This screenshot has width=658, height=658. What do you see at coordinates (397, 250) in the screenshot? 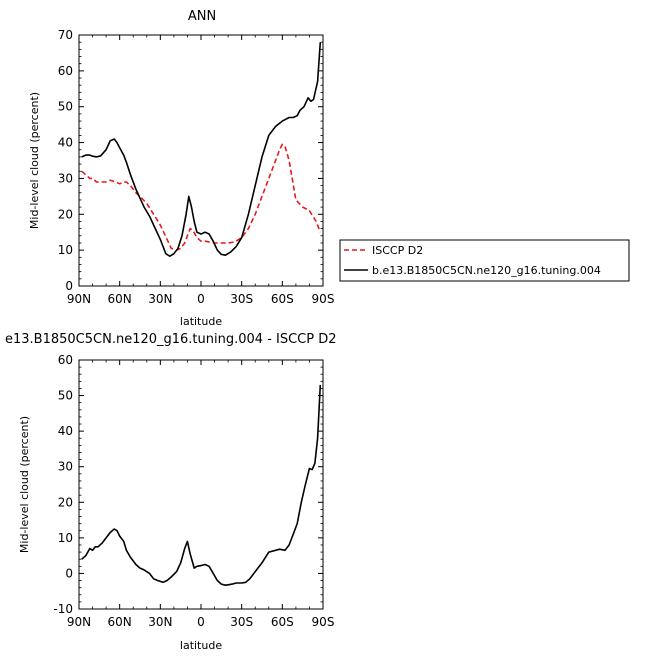
I see `legend-entry-isccp: ISCCP D2` at bounding box center [397, 250].